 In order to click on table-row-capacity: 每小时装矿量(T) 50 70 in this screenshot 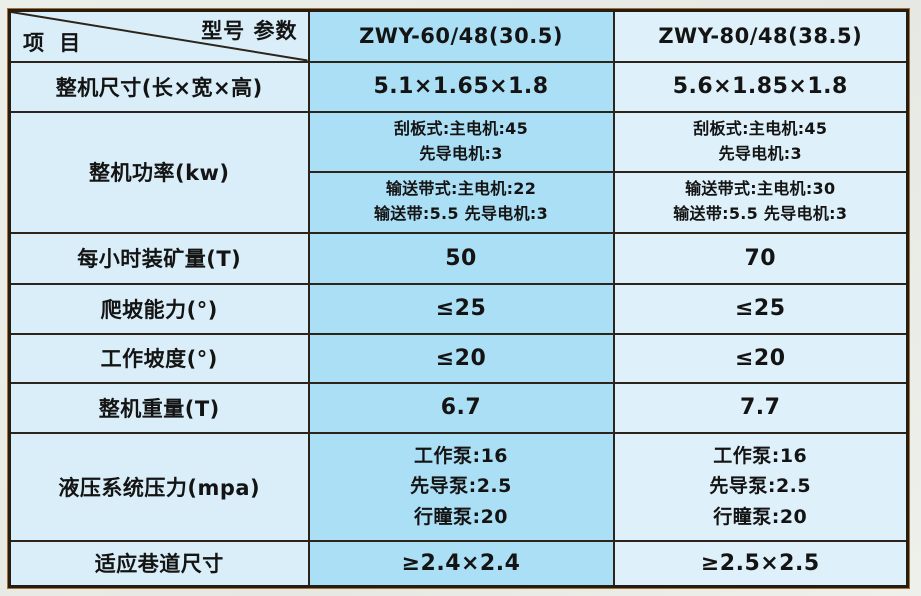, I will do `click(458, 258)`.